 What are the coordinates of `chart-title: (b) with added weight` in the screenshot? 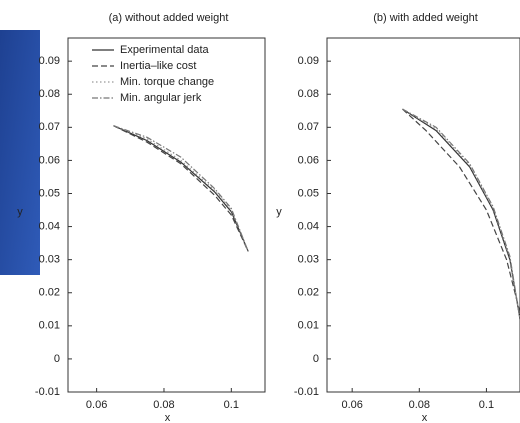 It's located at (425, 18).